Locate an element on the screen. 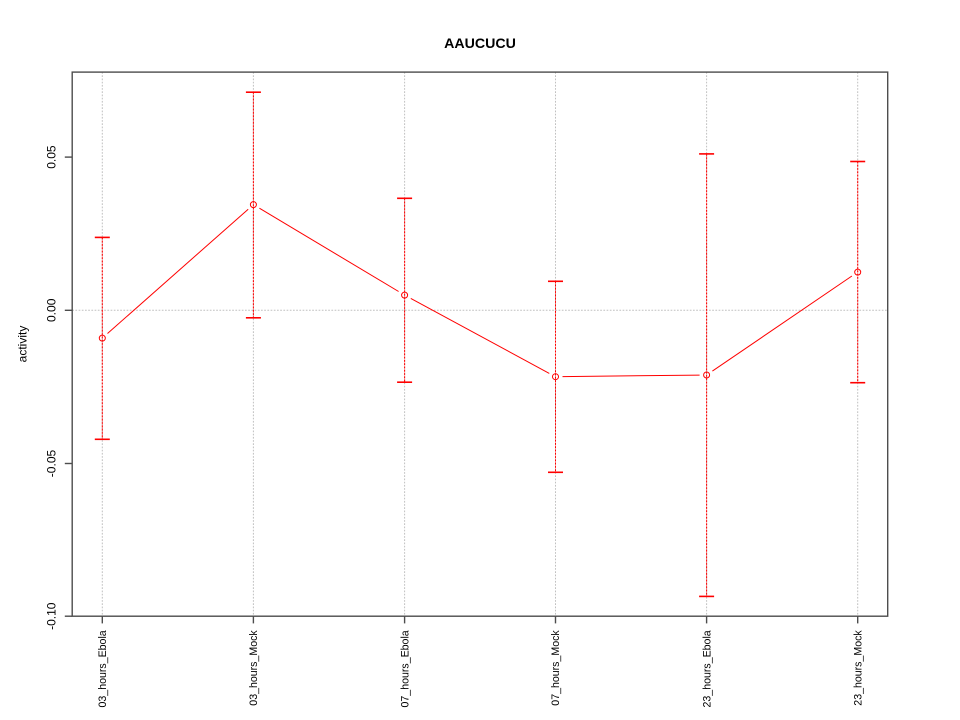 Image resolution: width=960 pixels, height=720 pixels. svg-text: 07_hours_Ebola is located at coordinates (405, 668).